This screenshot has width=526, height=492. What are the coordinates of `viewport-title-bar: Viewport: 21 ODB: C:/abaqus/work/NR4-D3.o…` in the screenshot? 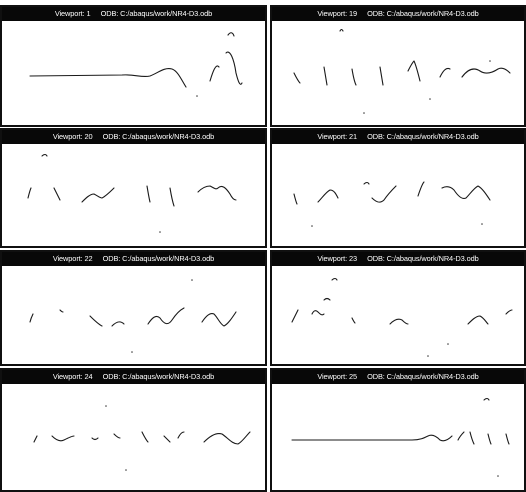 It's located at (398, 137).